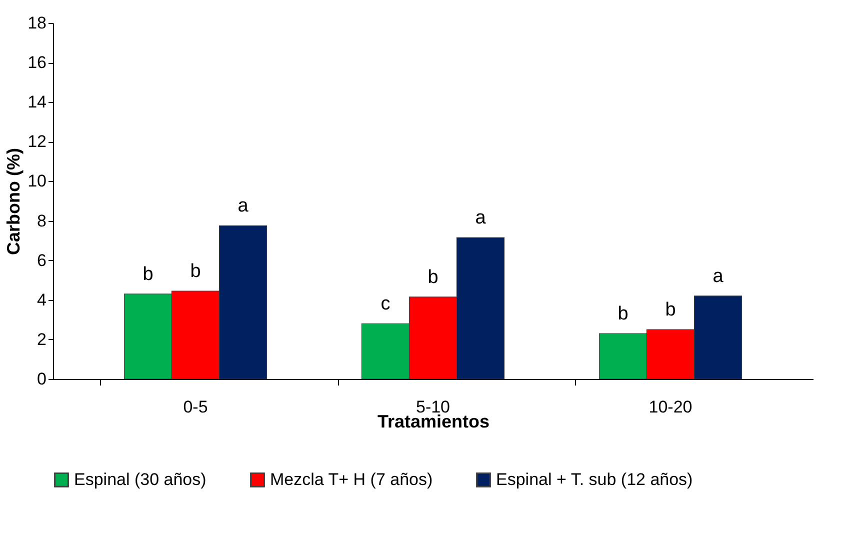  I want to click on y-tick-label: 14, so click(37, 102).